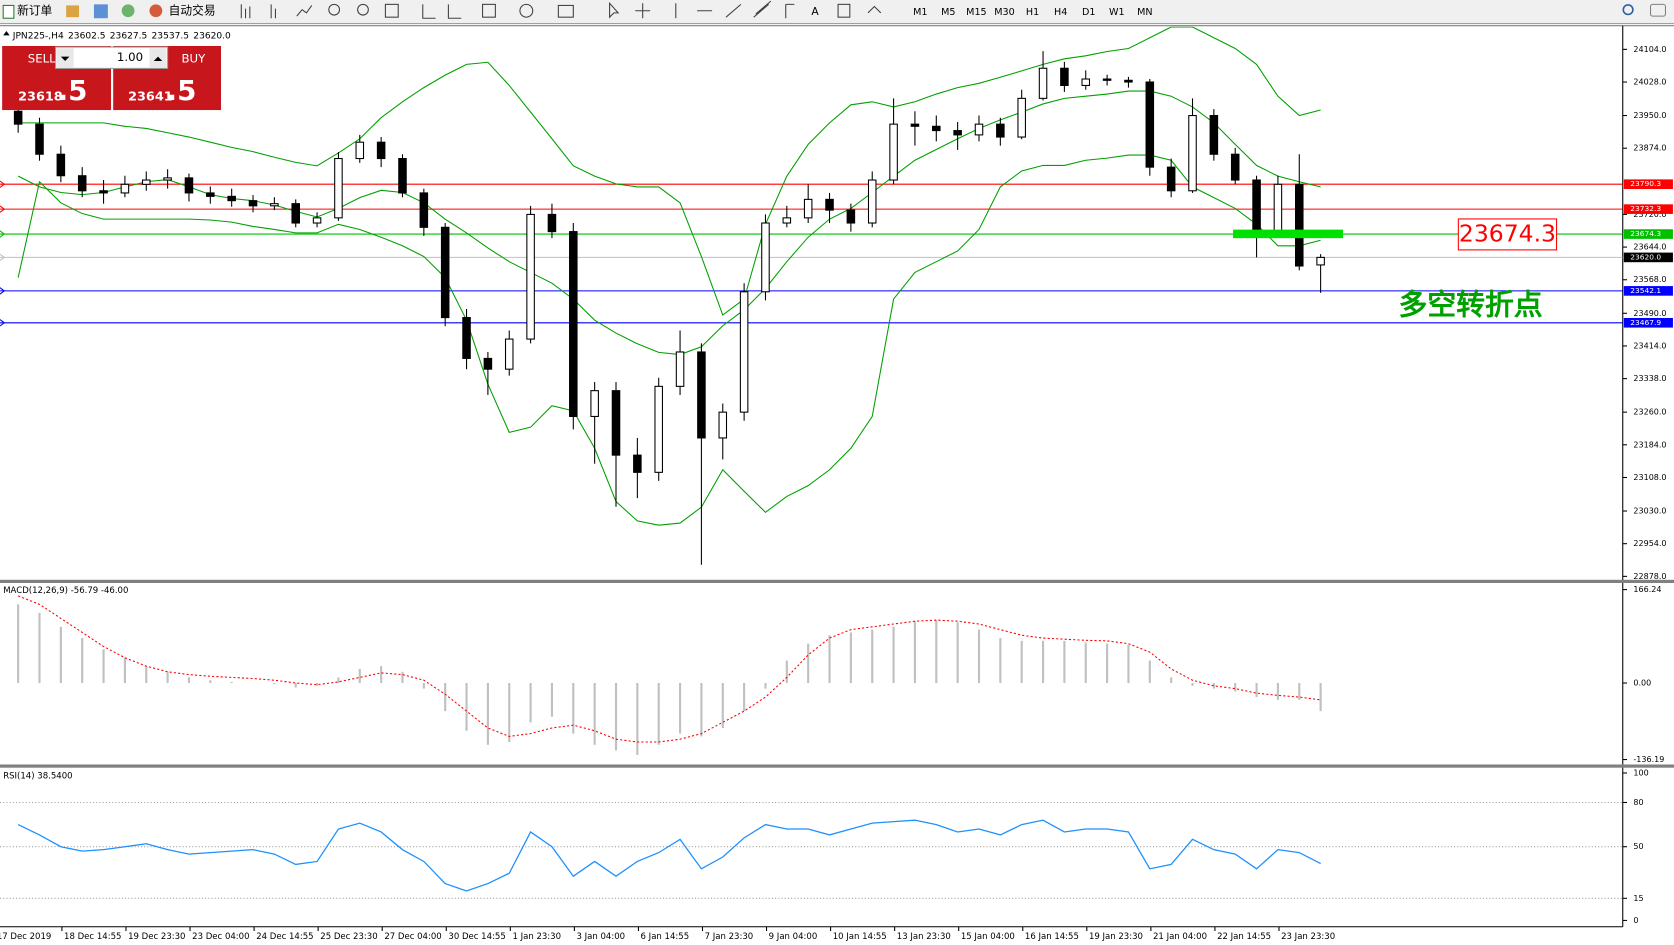 This screenshot has height=945, width=1674. What do you see at coordinates (565, 11) in the screenshot?
I see `templates-icon` at bounding box center [565, 11].